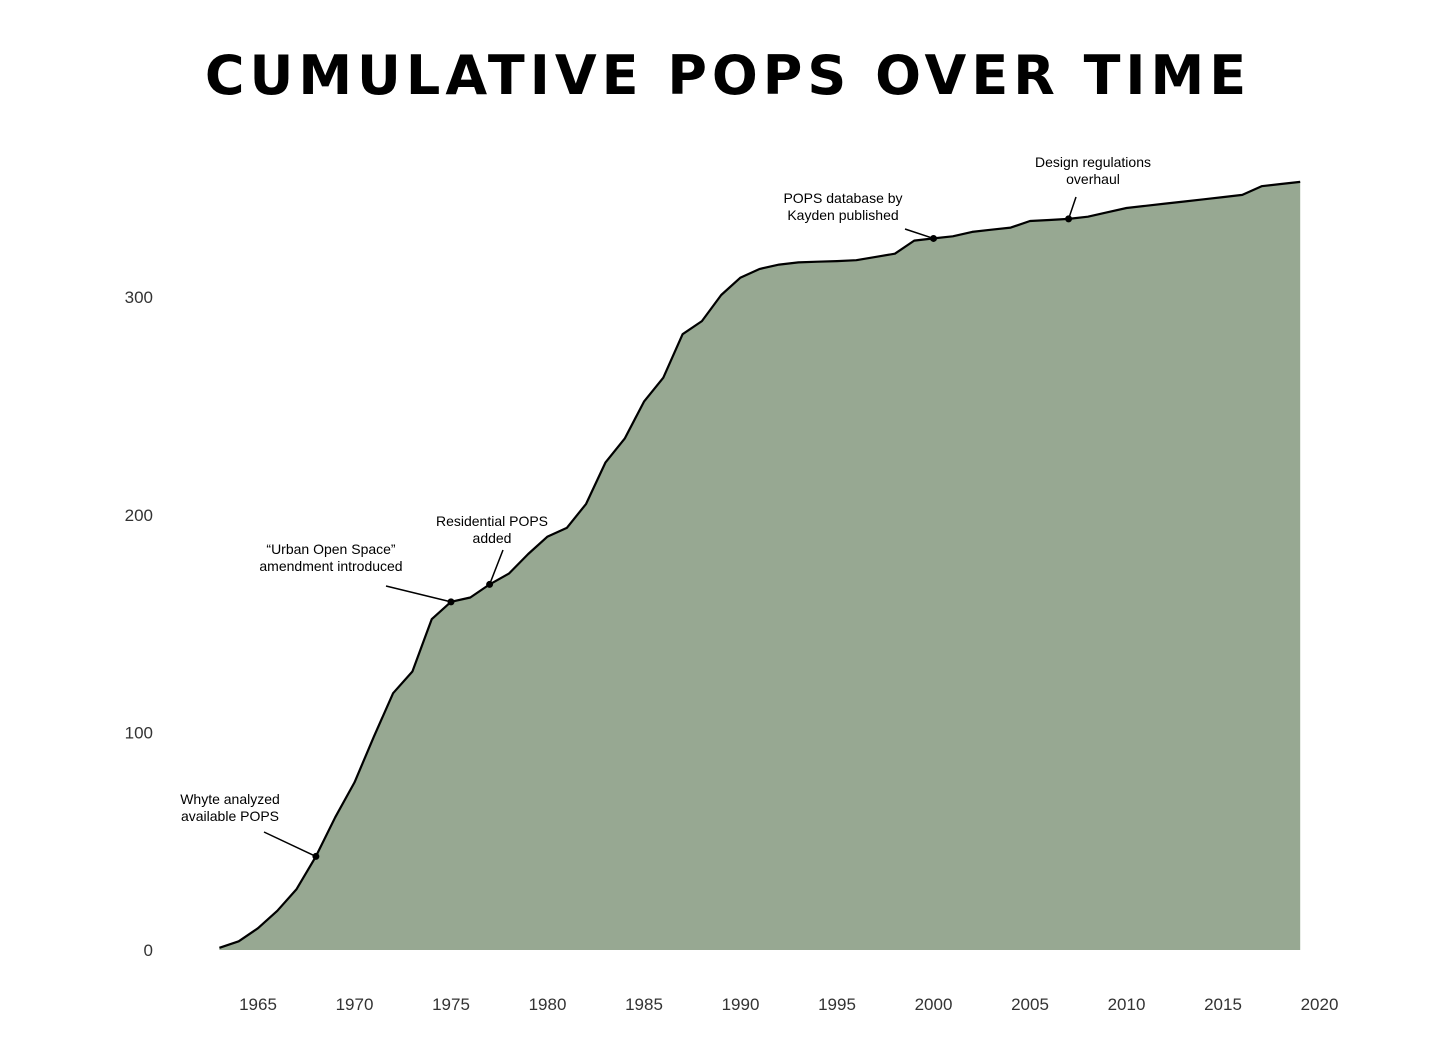 This screenshot has height=1050, width=1456. Describe the element at coordinates (230, 799) in the screenshot. I see `annotation-label: Whyte analyzed` at that location.